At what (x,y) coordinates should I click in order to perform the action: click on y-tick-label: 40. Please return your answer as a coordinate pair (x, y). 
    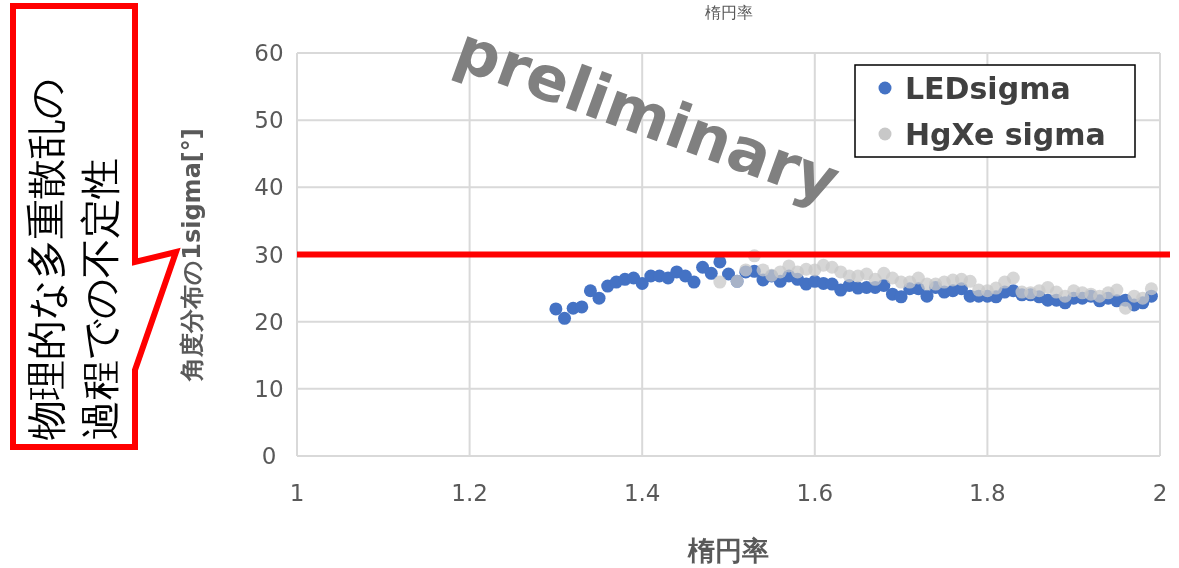
    Looking at the image, I should click on (269, 187).